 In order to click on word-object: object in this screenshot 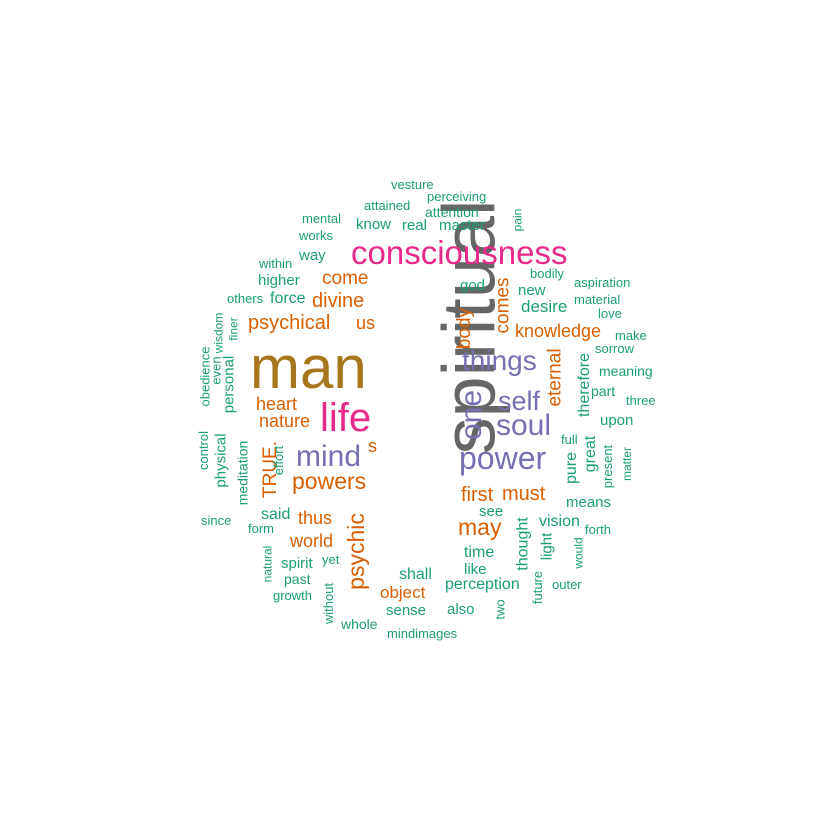, I will do `click(403, 592)`.